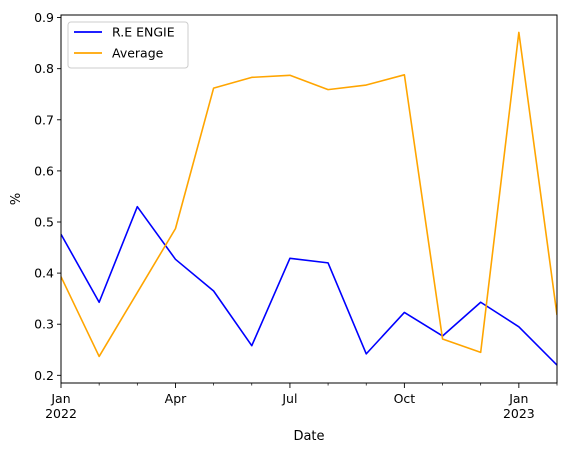 This screenshot has height=453, width=567. What do you see at coordinates (44, 68) in the screenshot?
I see `y-tick-label: 0.8` at bounding box center [44, 68].